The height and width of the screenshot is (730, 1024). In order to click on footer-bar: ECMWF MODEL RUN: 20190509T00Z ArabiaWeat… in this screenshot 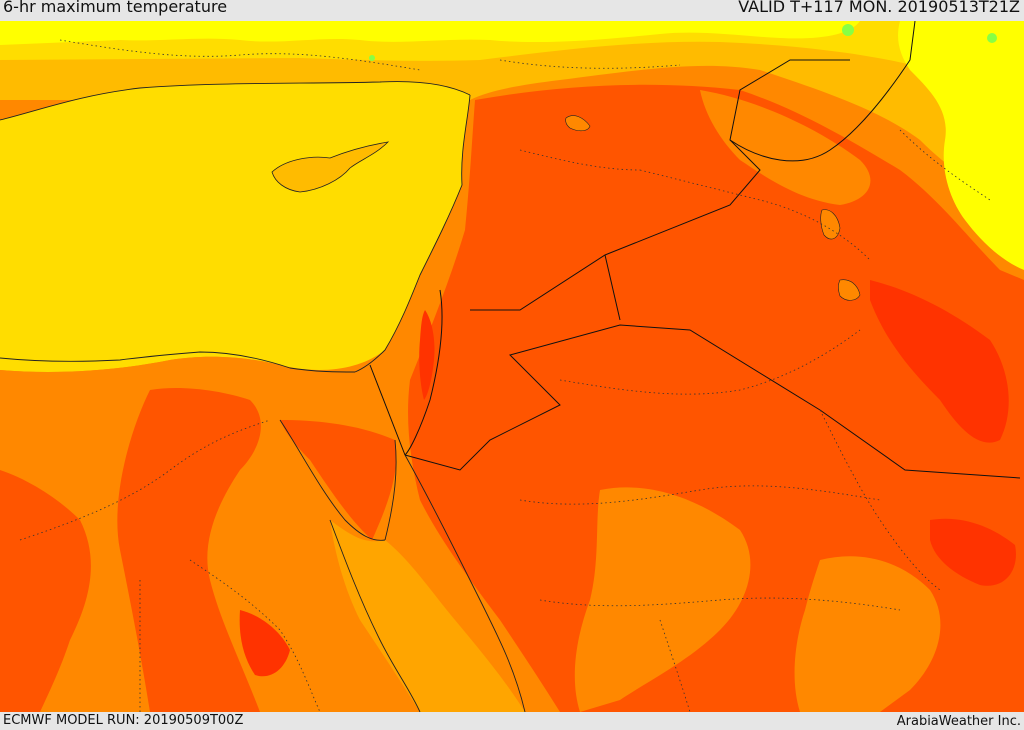, I will do `click(512, 720)`.